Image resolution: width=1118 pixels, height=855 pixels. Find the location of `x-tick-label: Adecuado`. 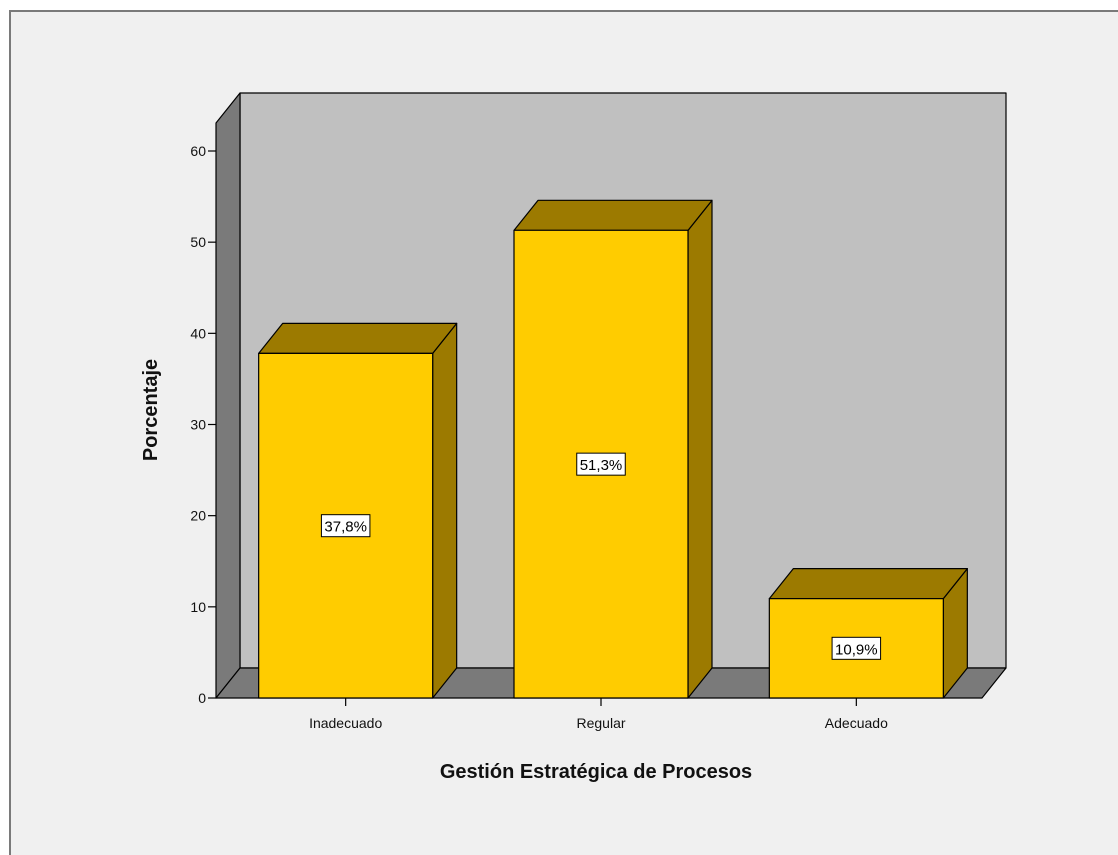

x-tick-label: Adecuado is located at coordinates (856, 723).